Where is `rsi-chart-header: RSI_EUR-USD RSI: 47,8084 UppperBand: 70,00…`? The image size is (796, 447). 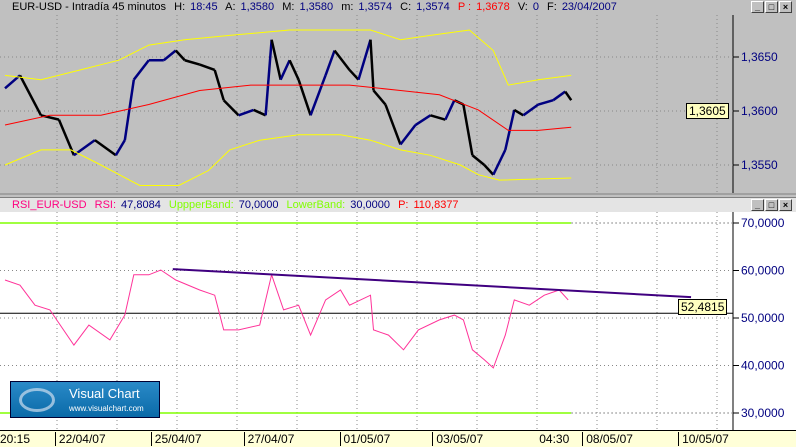 rsi-chart-header: RSI_EUR-USD RSI: 47,8084 UppperBand: 70,00… is located at coordinates (398, 204).